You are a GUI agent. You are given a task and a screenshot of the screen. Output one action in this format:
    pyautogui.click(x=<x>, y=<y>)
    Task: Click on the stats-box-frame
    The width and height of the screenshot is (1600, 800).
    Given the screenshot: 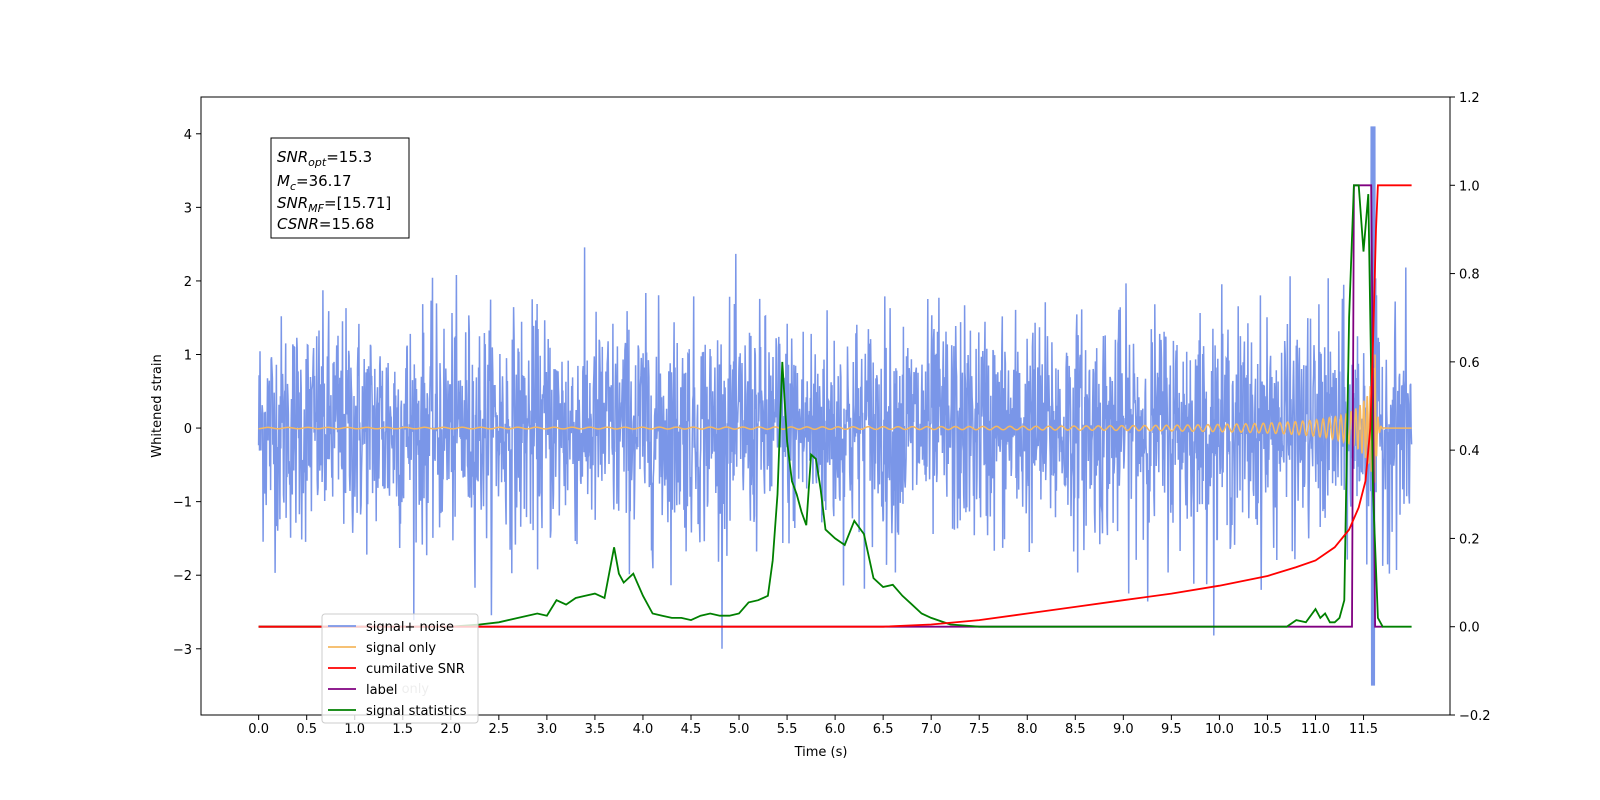 What is the action you would take?
    pyautogui.click(x=340, y=188)
    